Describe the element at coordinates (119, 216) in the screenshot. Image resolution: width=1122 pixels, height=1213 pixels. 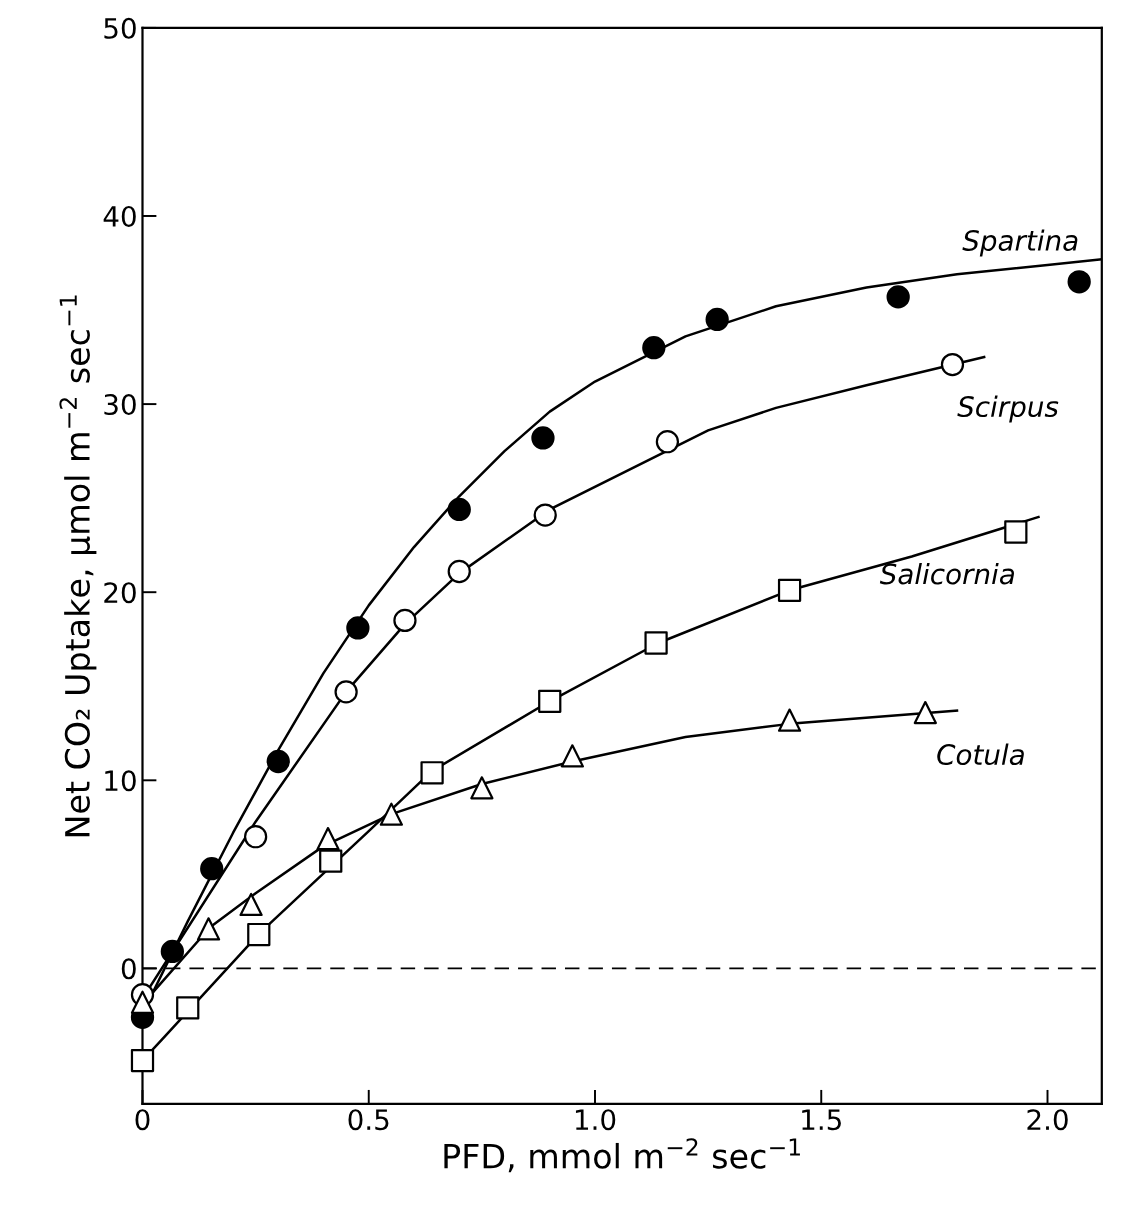
I see `y-tick-label: 40` at that location.